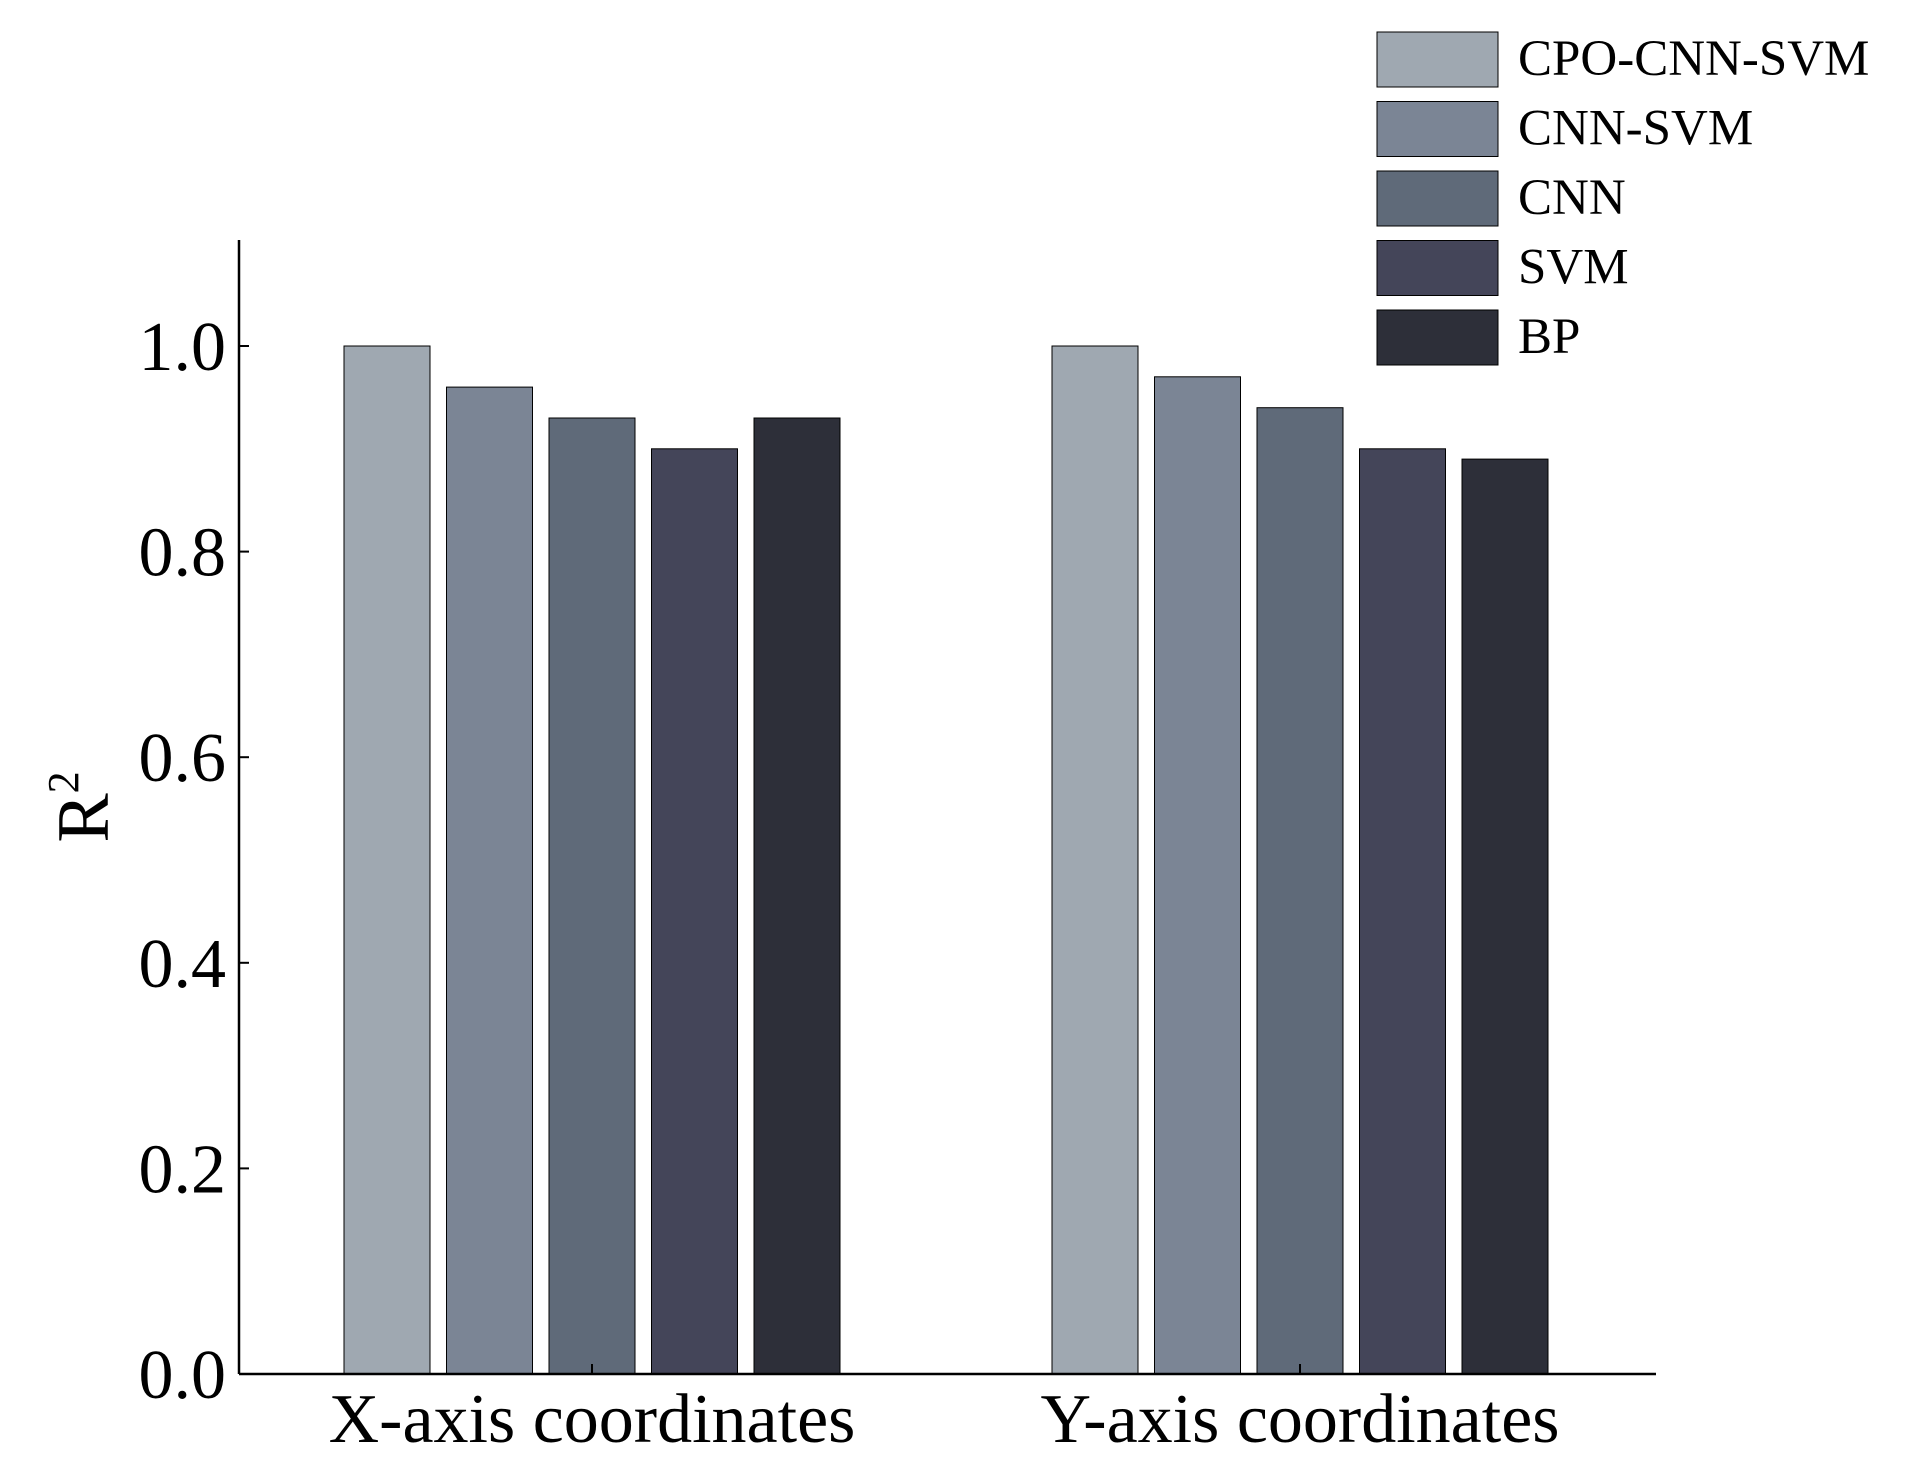 The width and height of the screenshot is (1919, 1468). Describe the element at coordinates (797, 896) in the screenshot. I see `bar-bp-x` at that location.